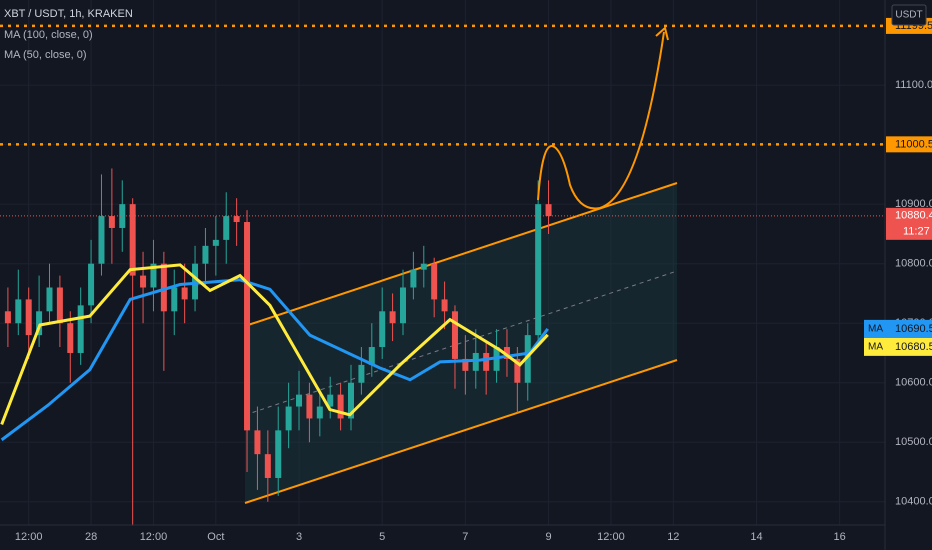  I want to click on channel-lower, so click(461, 431).